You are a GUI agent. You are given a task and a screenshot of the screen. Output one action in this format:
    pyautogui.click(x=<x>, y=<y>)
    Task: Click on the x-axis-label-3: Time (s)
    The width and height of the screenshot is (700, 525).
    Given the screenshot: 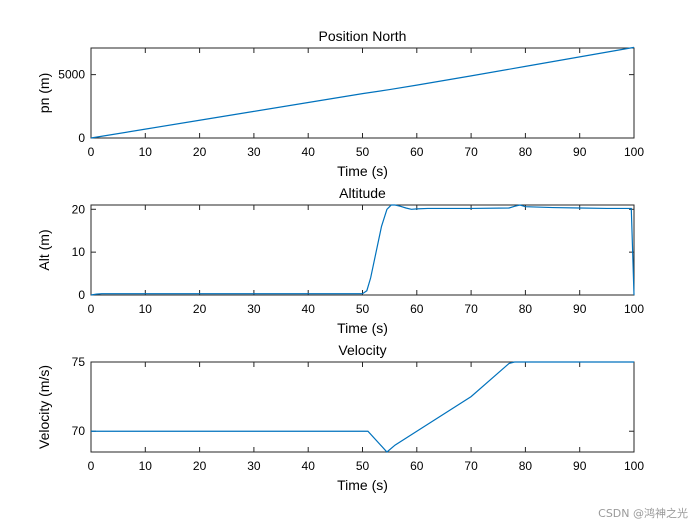 What is the action you would take?
    pyautogui.click(x=362, y=485)
    